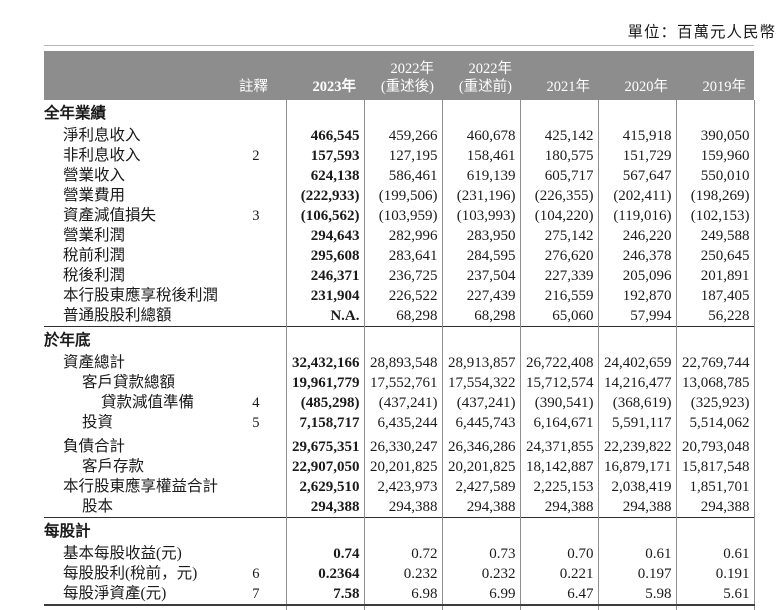 This screenshot has height=610, width=784. Describe the element at coordinates (636, 296) in the screenshot. I see `cell-value: 192,870` at that location.